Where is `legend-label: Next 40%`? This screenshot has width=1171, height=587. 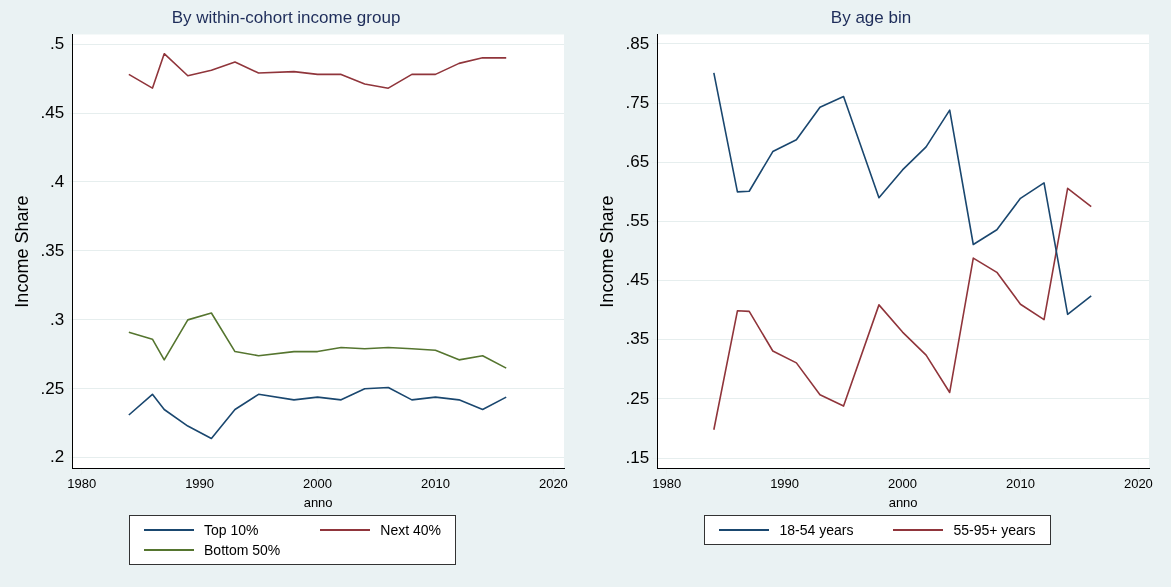
legend-label: Next 40% is located at coordinates (410, 530).